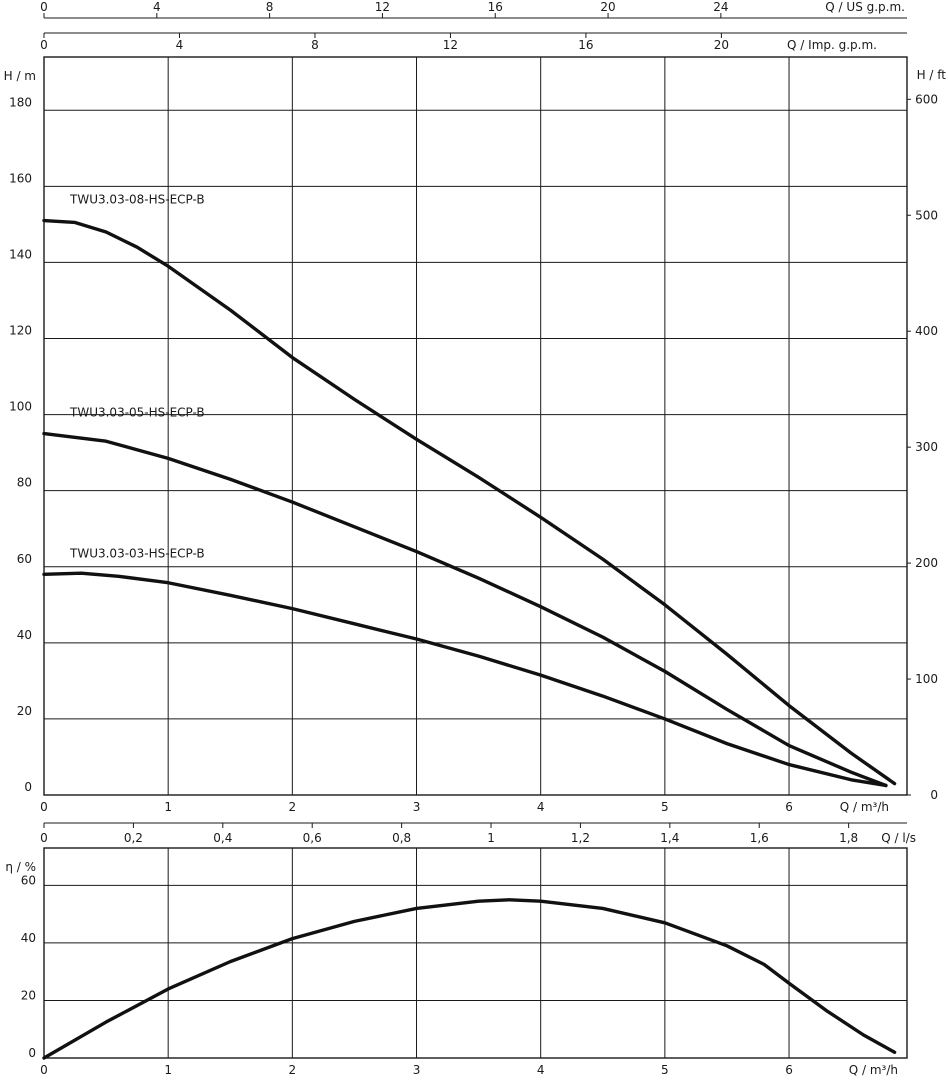 The image size is (948, 1084). I want to click on right-axis-ft-tick-label: 100, so click(926, 679).